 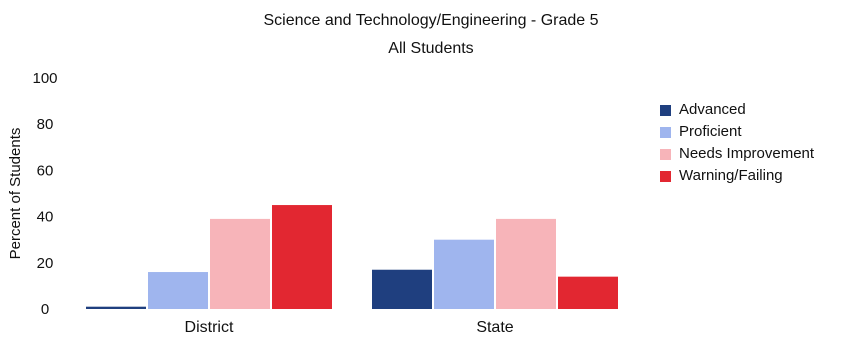 What do you see at coordinates (45, 309) in the screenshot?
I see `y-tick-label: 0` at bounding box center [45, 309].